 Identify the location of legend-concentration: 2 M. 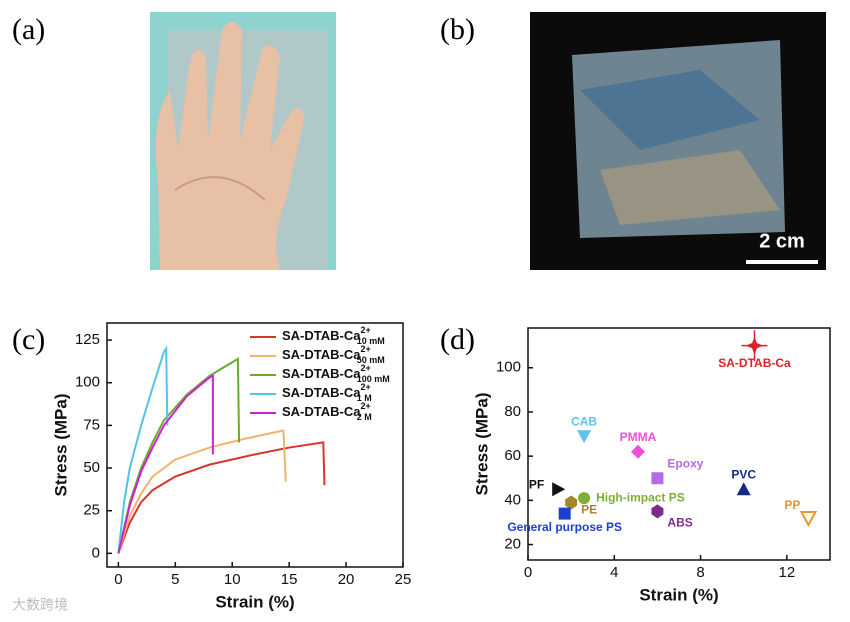
(364, 417).